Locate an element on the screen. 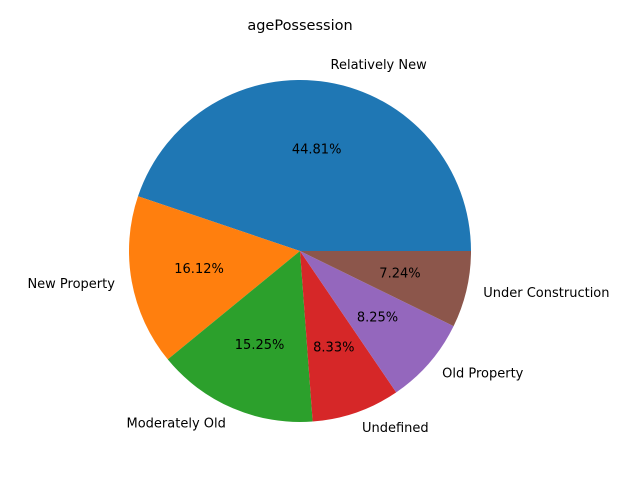  percent-label-under-construction: 7.24% is located at coordinates (399, 274).